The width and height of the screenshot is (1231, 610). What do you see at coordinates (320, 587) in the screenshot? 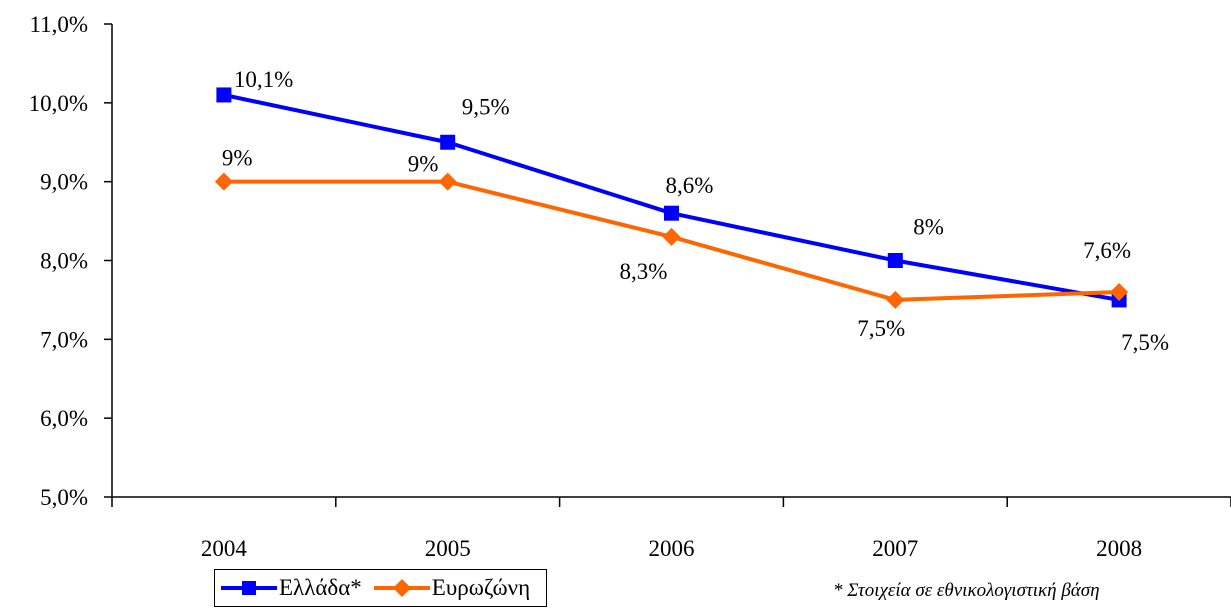
I see `legend-label-greece: Ελλάδα*` at bounding box center [320, 587].